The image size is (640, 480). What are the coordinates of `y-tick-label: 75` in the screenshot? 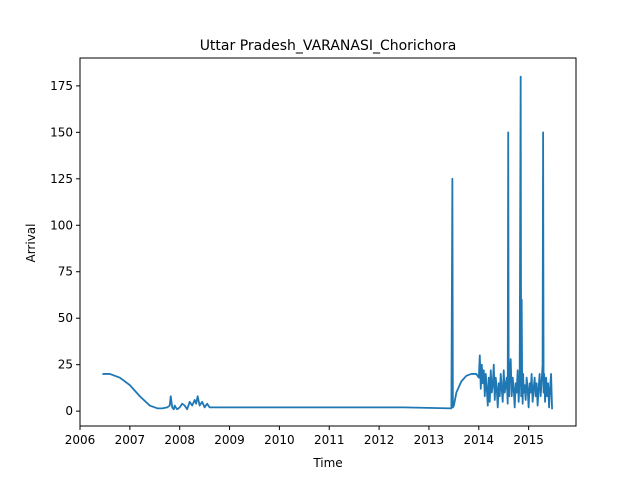 It's located at (65, 272).